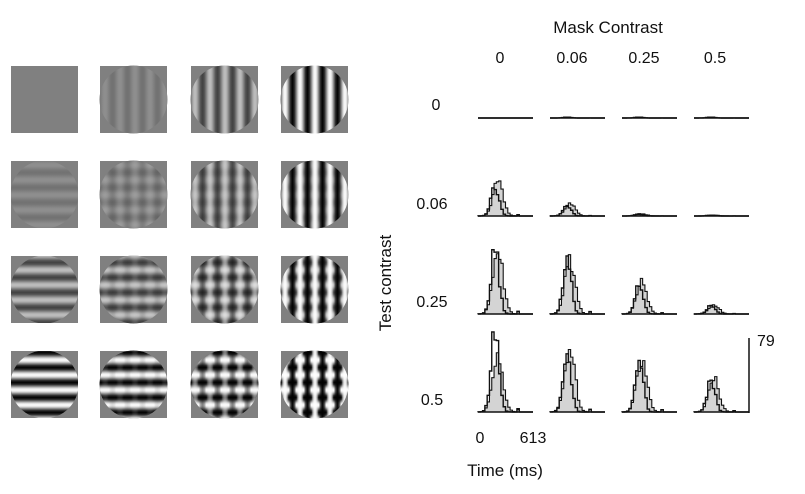 The image size is (805, 494). I want to click on psth-cell-r1-c1, so click(577, 209).